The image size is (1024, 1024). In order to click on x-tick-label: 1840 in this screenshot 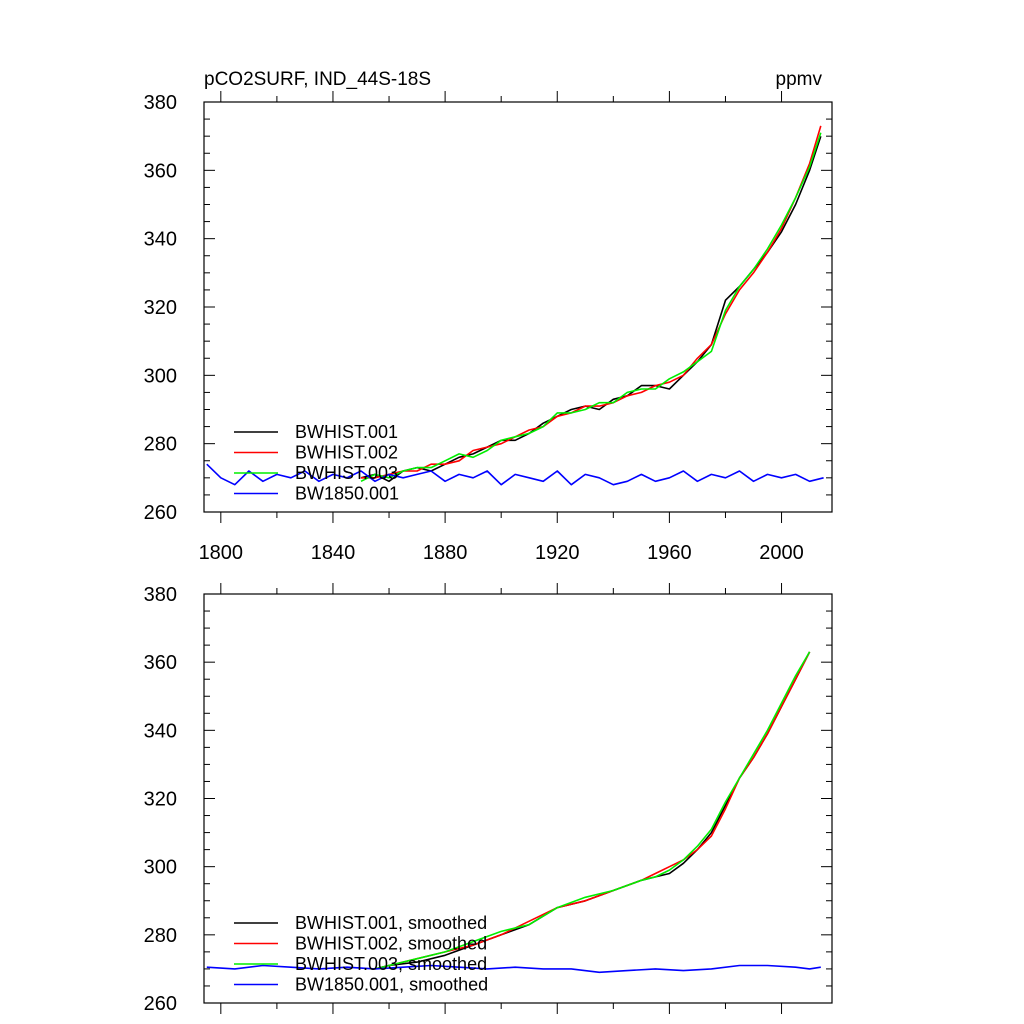, I will do `click(333, 553)`.